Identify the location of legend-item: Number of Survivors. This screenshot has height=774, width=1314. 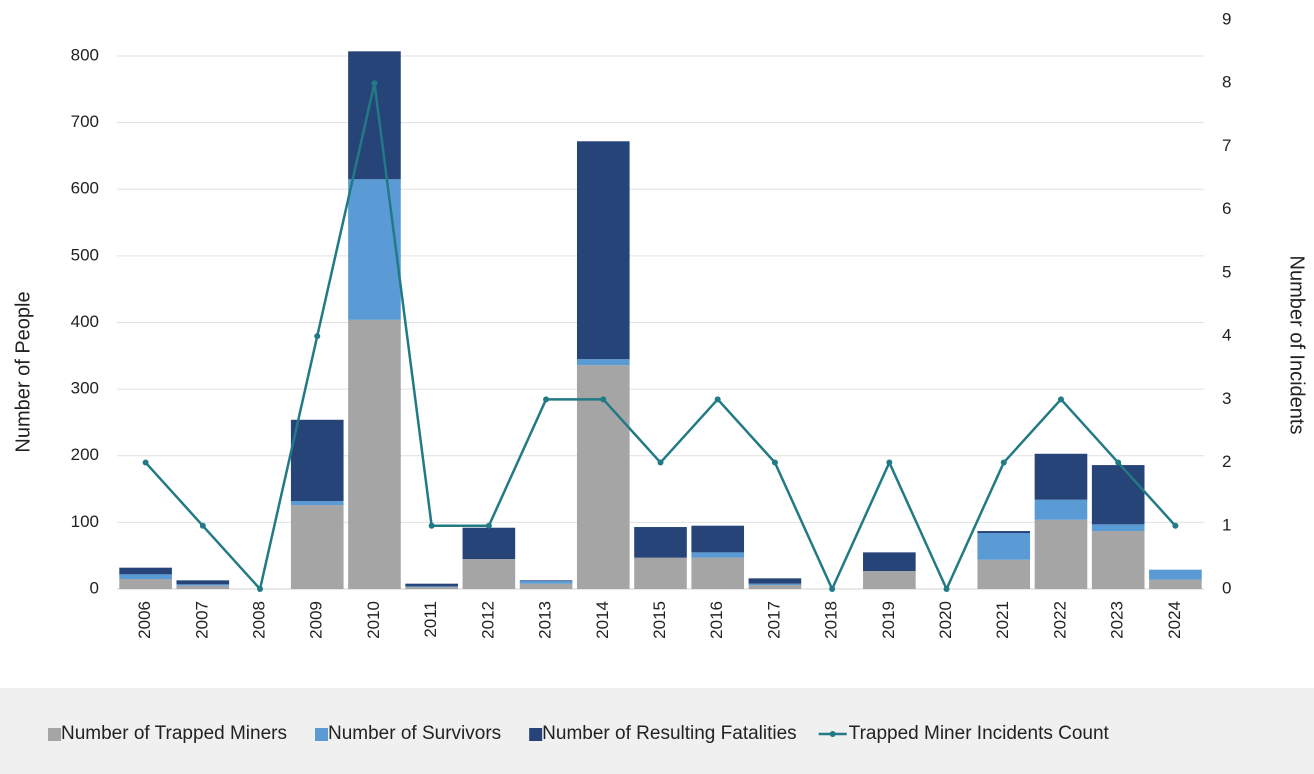
(408, 733).